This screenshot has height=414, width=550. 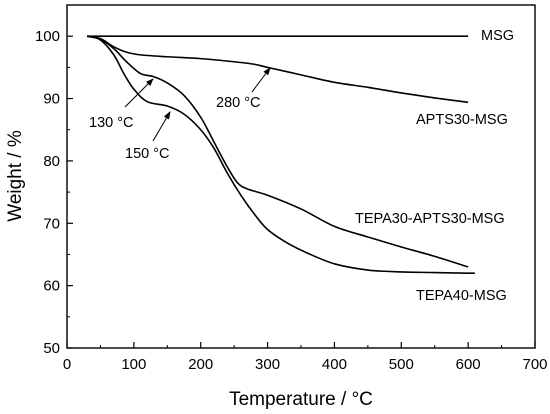 I want to click on annotation-label-130: 130 °C, so click(x=111, y=123).